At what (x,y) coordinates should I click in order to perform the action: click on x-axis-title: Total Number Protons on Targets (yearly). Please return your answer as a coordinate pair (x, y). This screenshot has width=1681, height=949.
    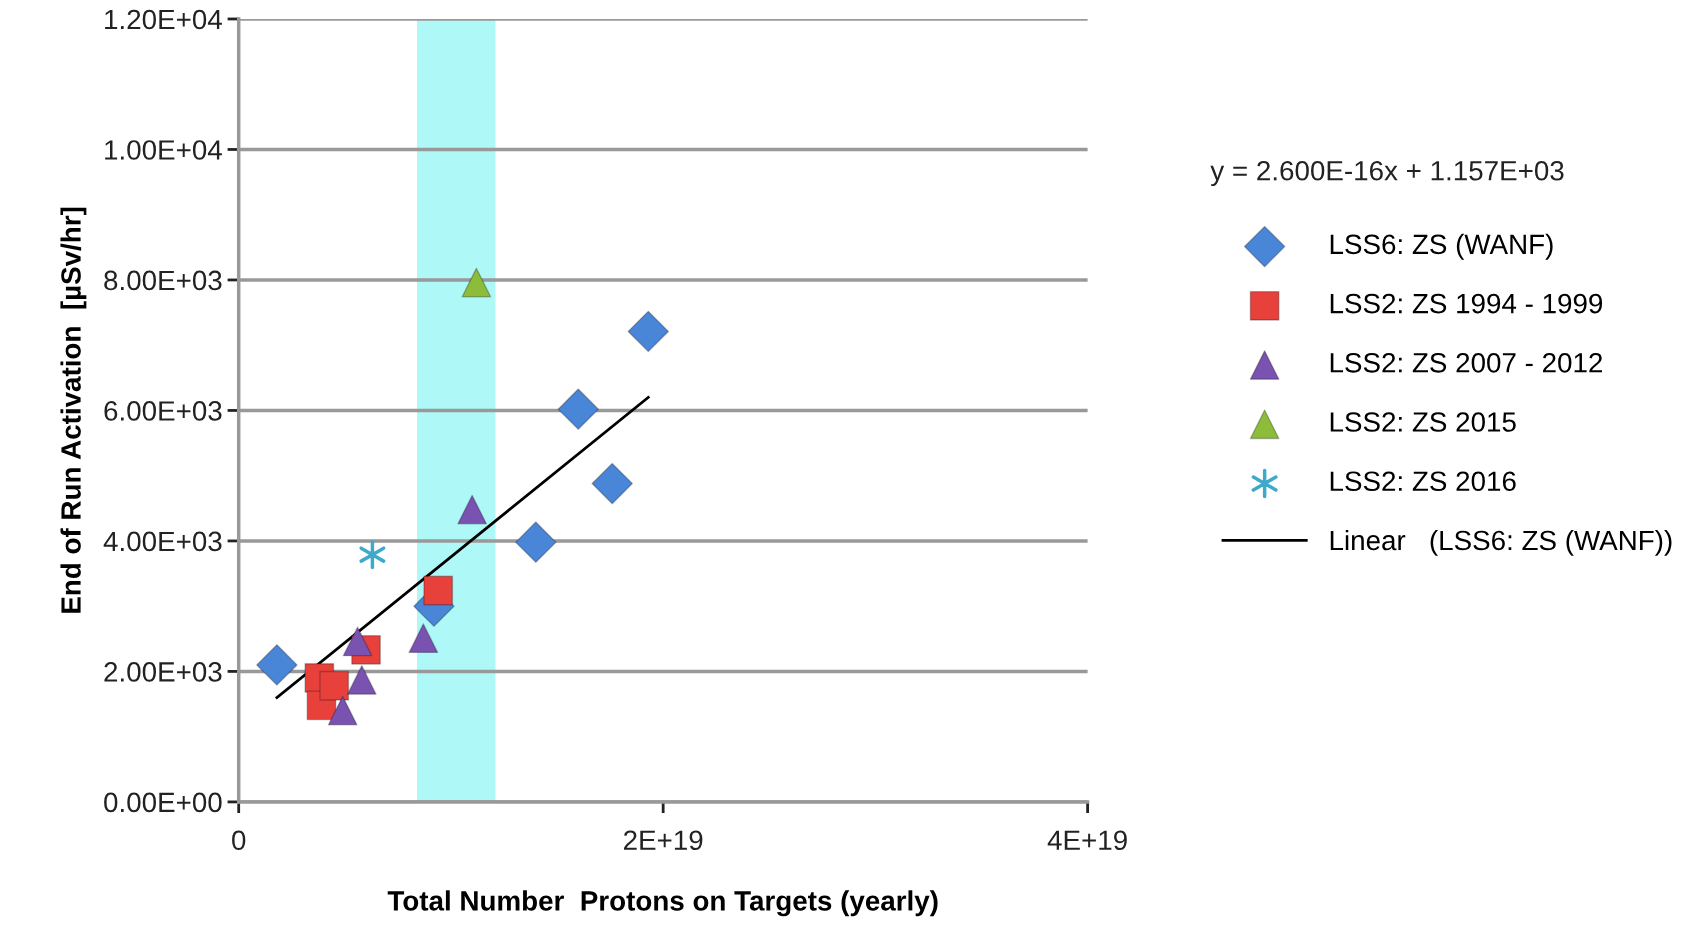
    Looking at the image, I should click on (662, 903).